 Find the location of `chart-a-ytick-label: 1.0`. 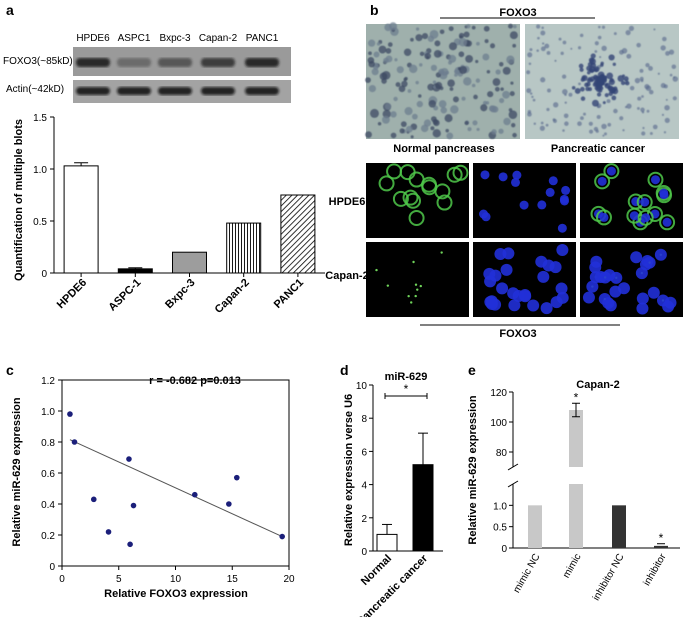

chart-a-ytick-label: 1.0 is located at coordinates (40, 170).